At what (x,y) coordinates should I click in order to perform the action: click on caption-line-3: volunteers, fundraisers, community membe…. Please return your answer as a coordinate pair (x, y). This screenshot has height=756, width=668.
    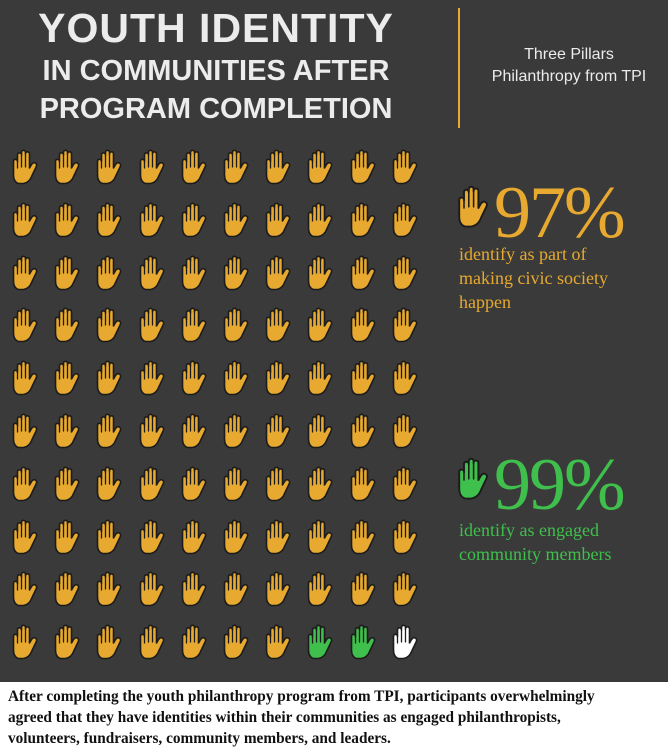
    Looking at the image, I should click on (199, 738).